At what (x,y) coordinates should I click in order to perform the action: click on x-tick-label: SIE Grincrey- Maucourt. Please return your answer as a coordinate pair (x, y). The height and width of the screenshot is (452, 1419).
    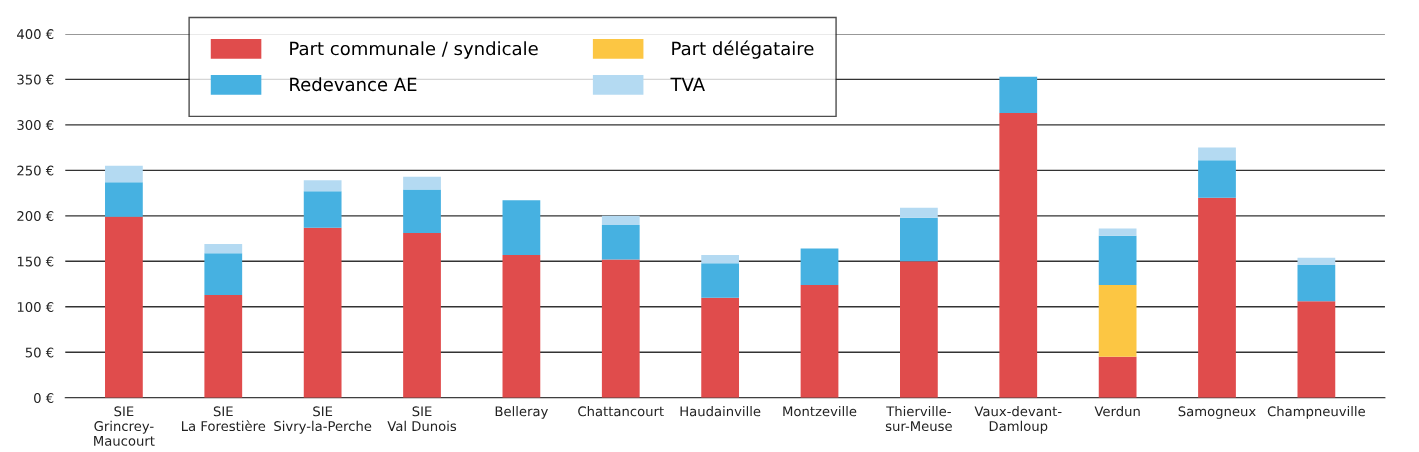
    Looking at the image, I should click on (124, 426).